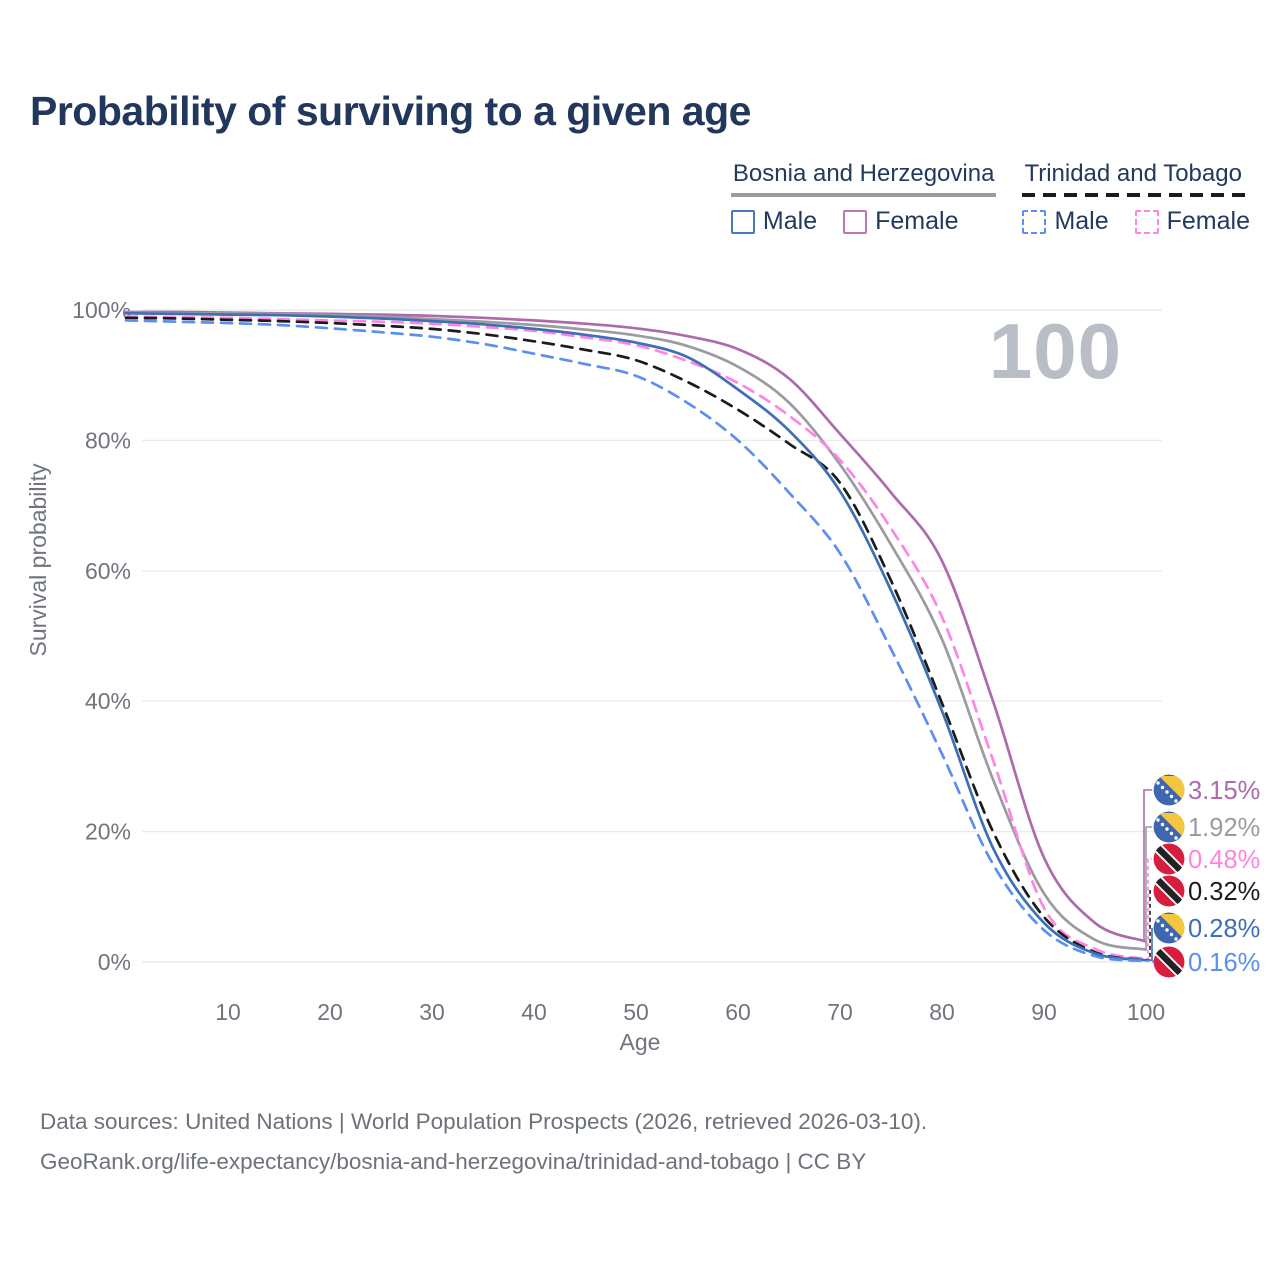 Image resolution: width=1280 pixels, height=1280 pixels. Describe the element at coordinates (917, 221) in the screenshot. I see `legend-label-bosnia-female: Female` at that location.